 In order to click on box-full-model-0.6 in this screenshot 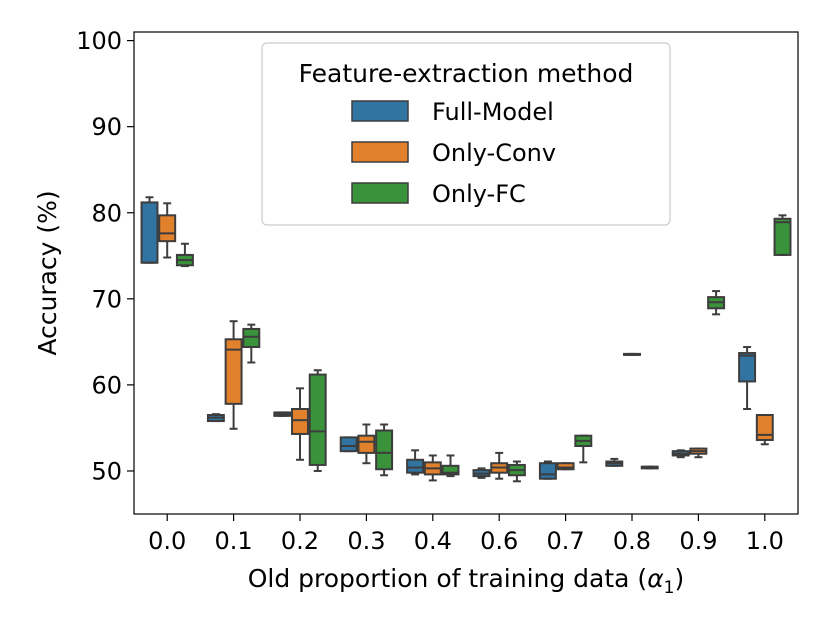, I will do `click(481, 473)`.